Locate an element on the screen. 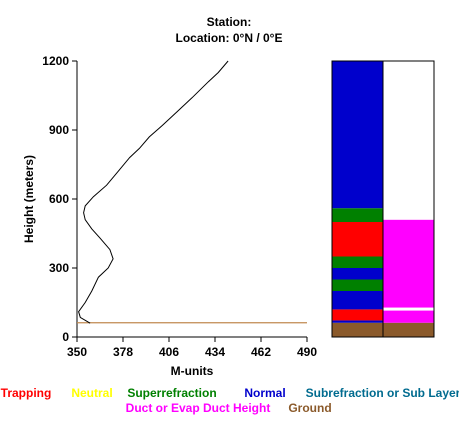 Image resolution: width=459 pixels, height=428 pixels. legend-item: Duct or Evap Duct Height is located at coordinates (198, 408).